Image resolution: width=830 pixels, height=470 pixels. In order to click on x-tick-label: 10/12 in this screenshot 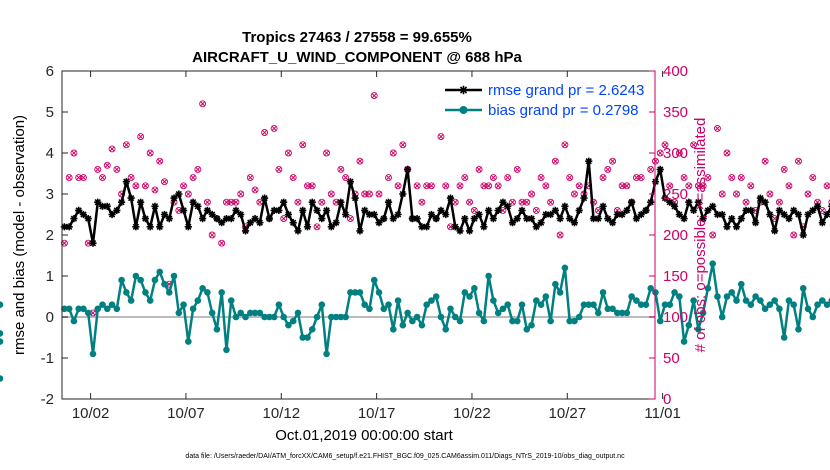, I will do `click(282, 413)`.